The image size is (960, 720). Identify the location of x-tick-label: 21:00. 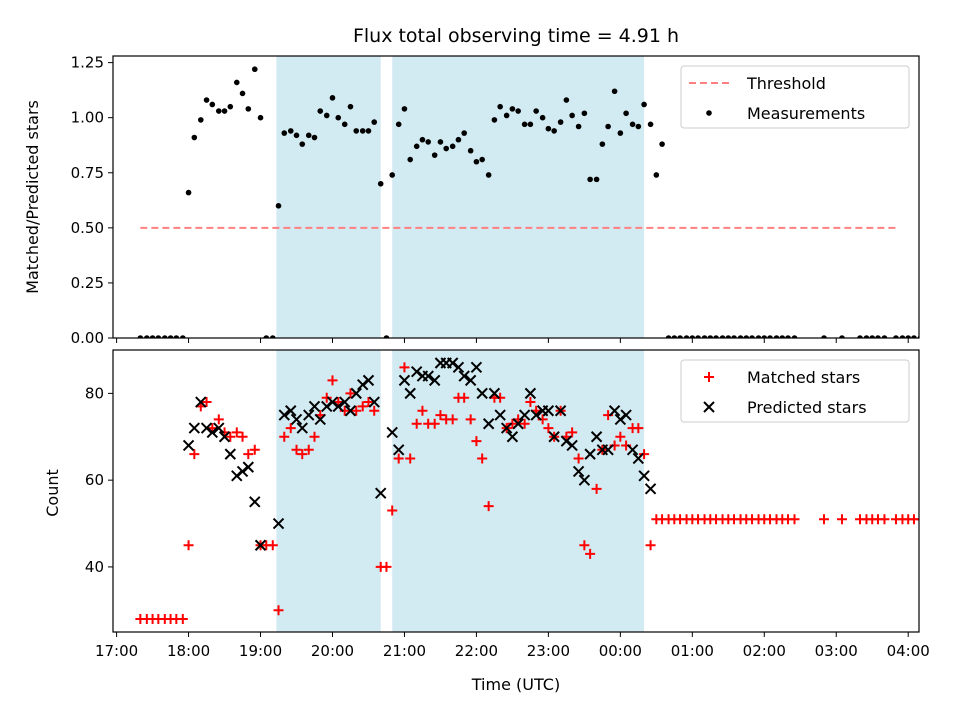
(404, 651).